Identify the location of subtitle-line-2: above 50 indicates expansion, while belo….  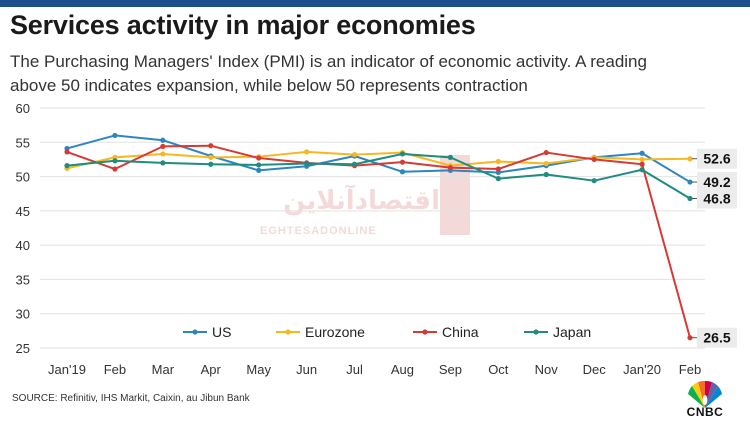
(269, 85).